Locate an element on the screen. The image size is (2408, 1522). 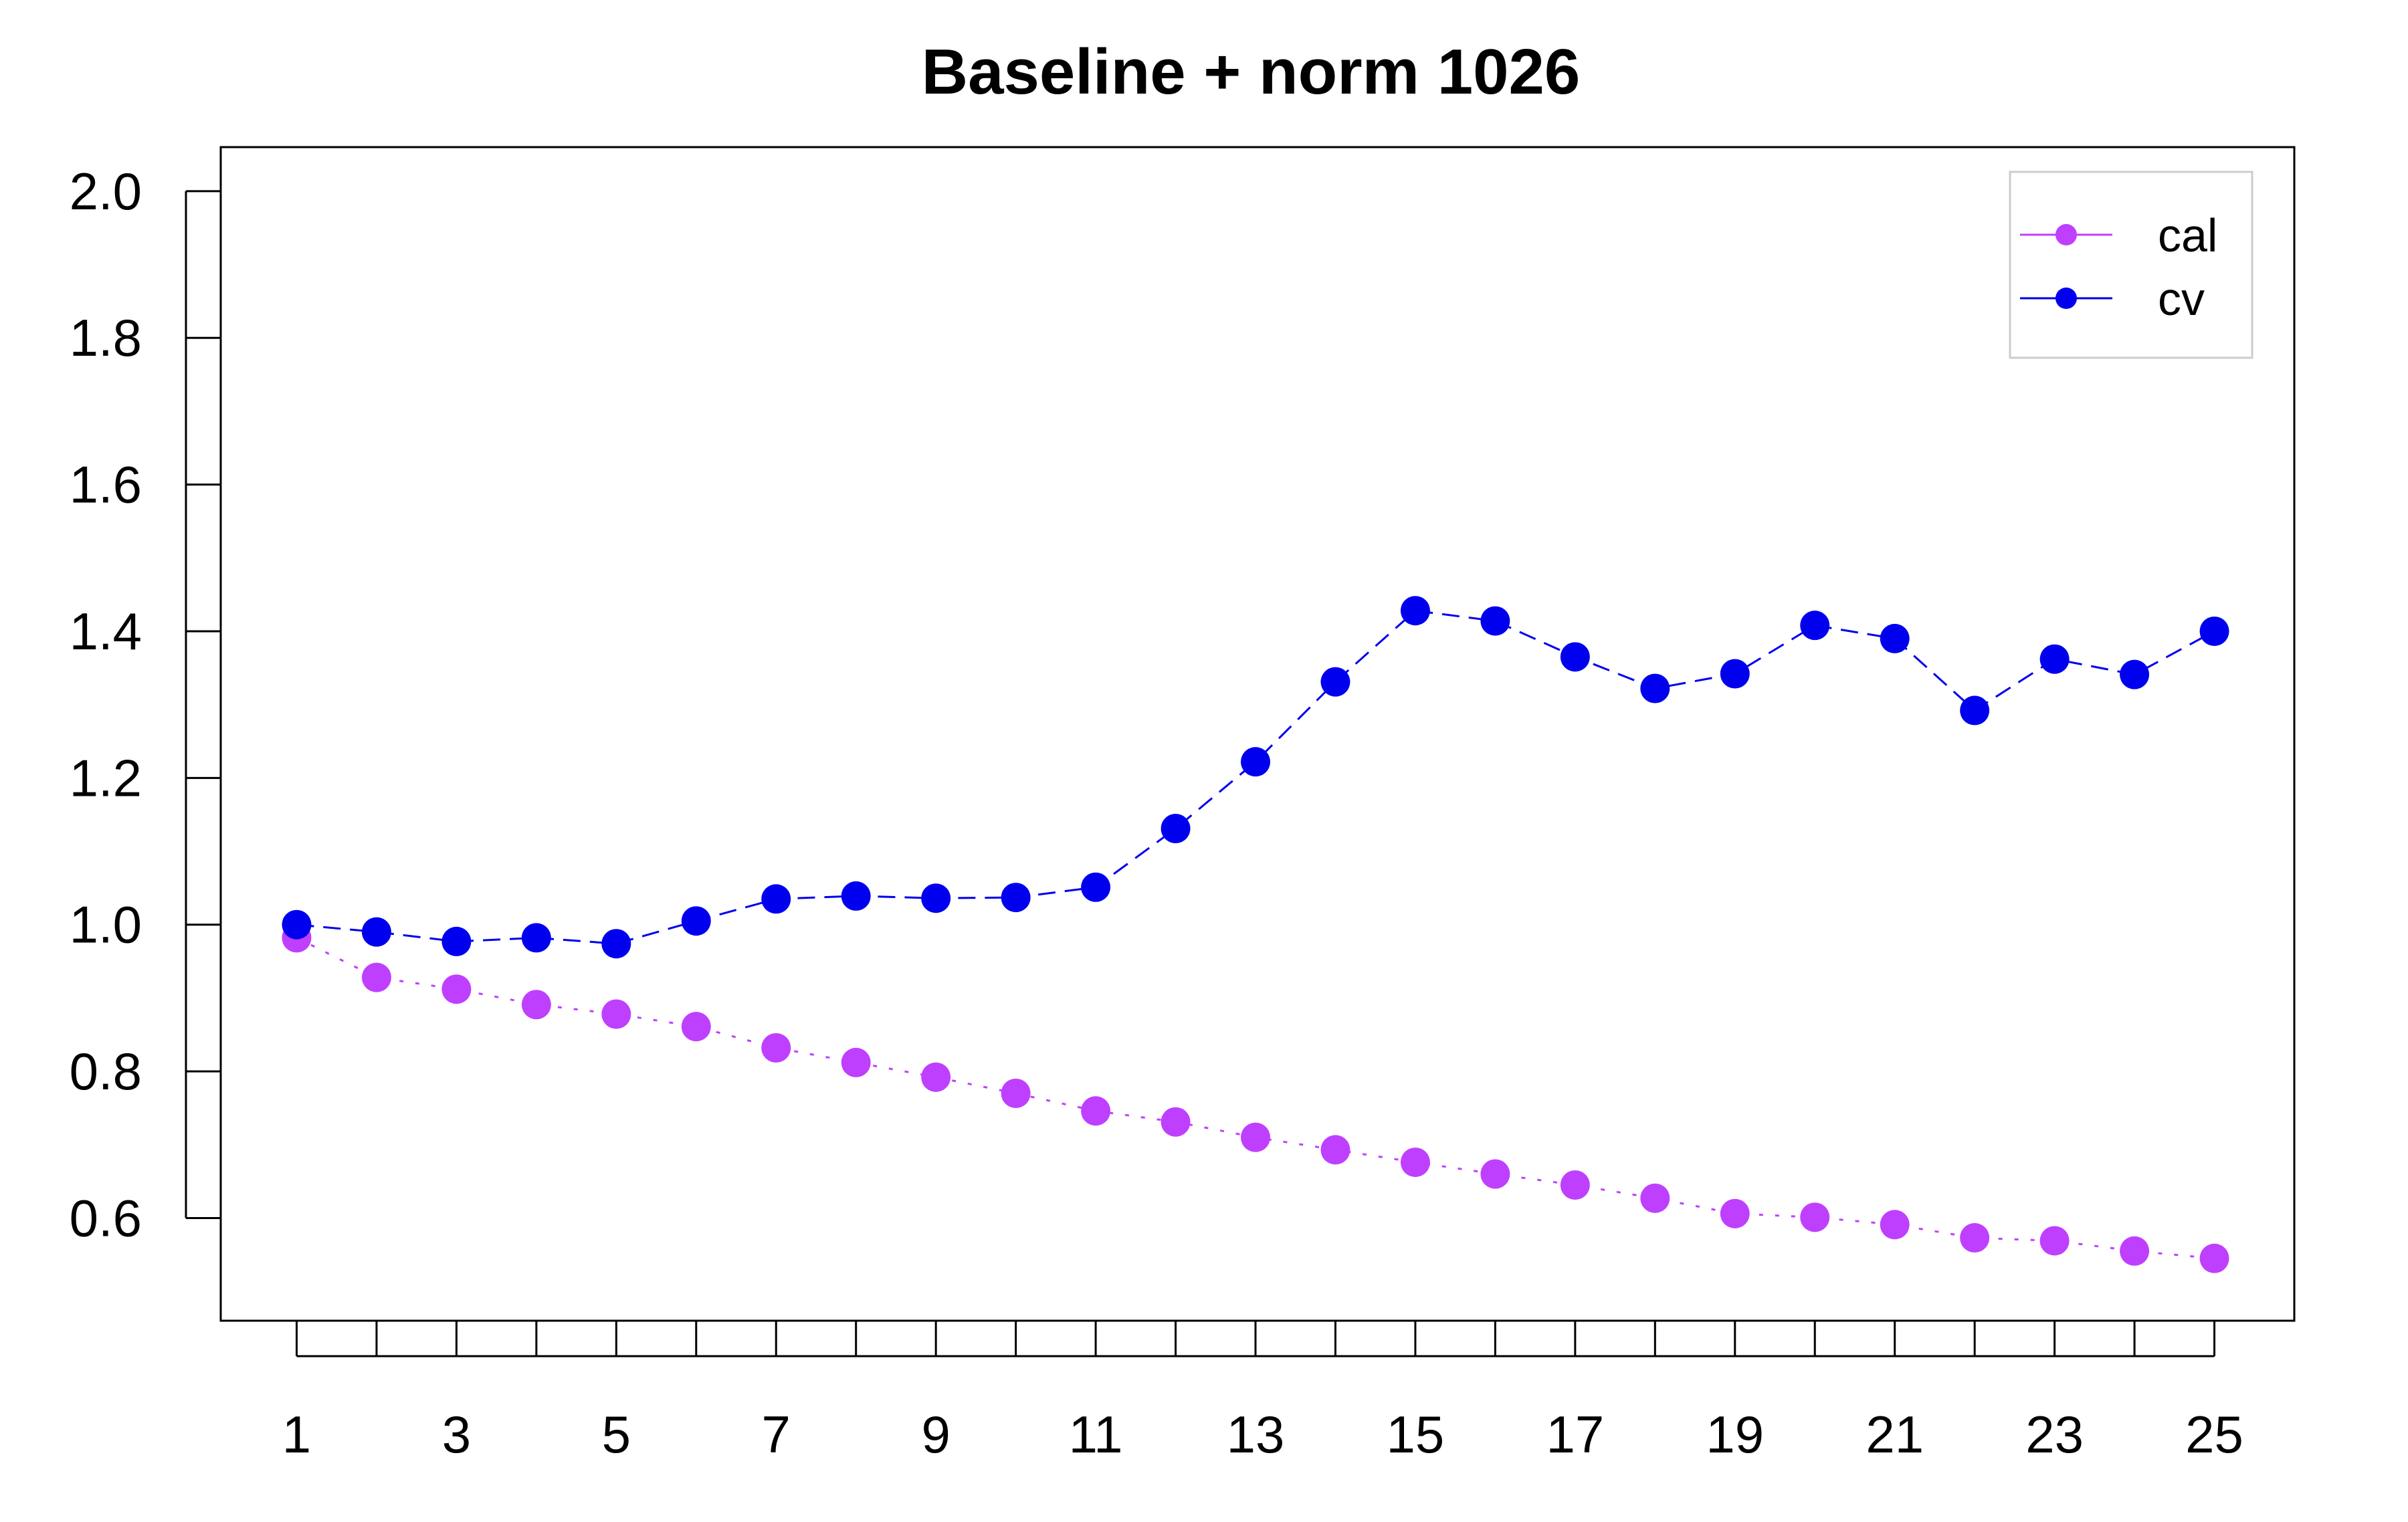
x-tick-label: 5 is located at coordinates (616, 1434).